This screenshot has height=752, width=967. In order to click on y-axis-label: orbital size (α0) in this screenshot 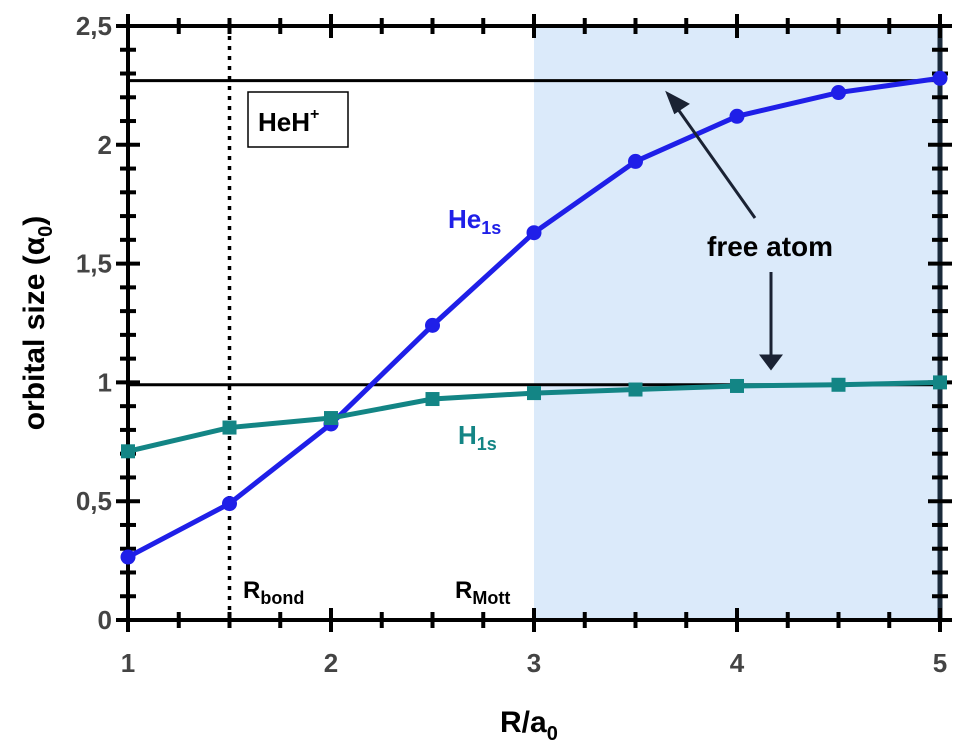, I will do `click(37, 323)`.